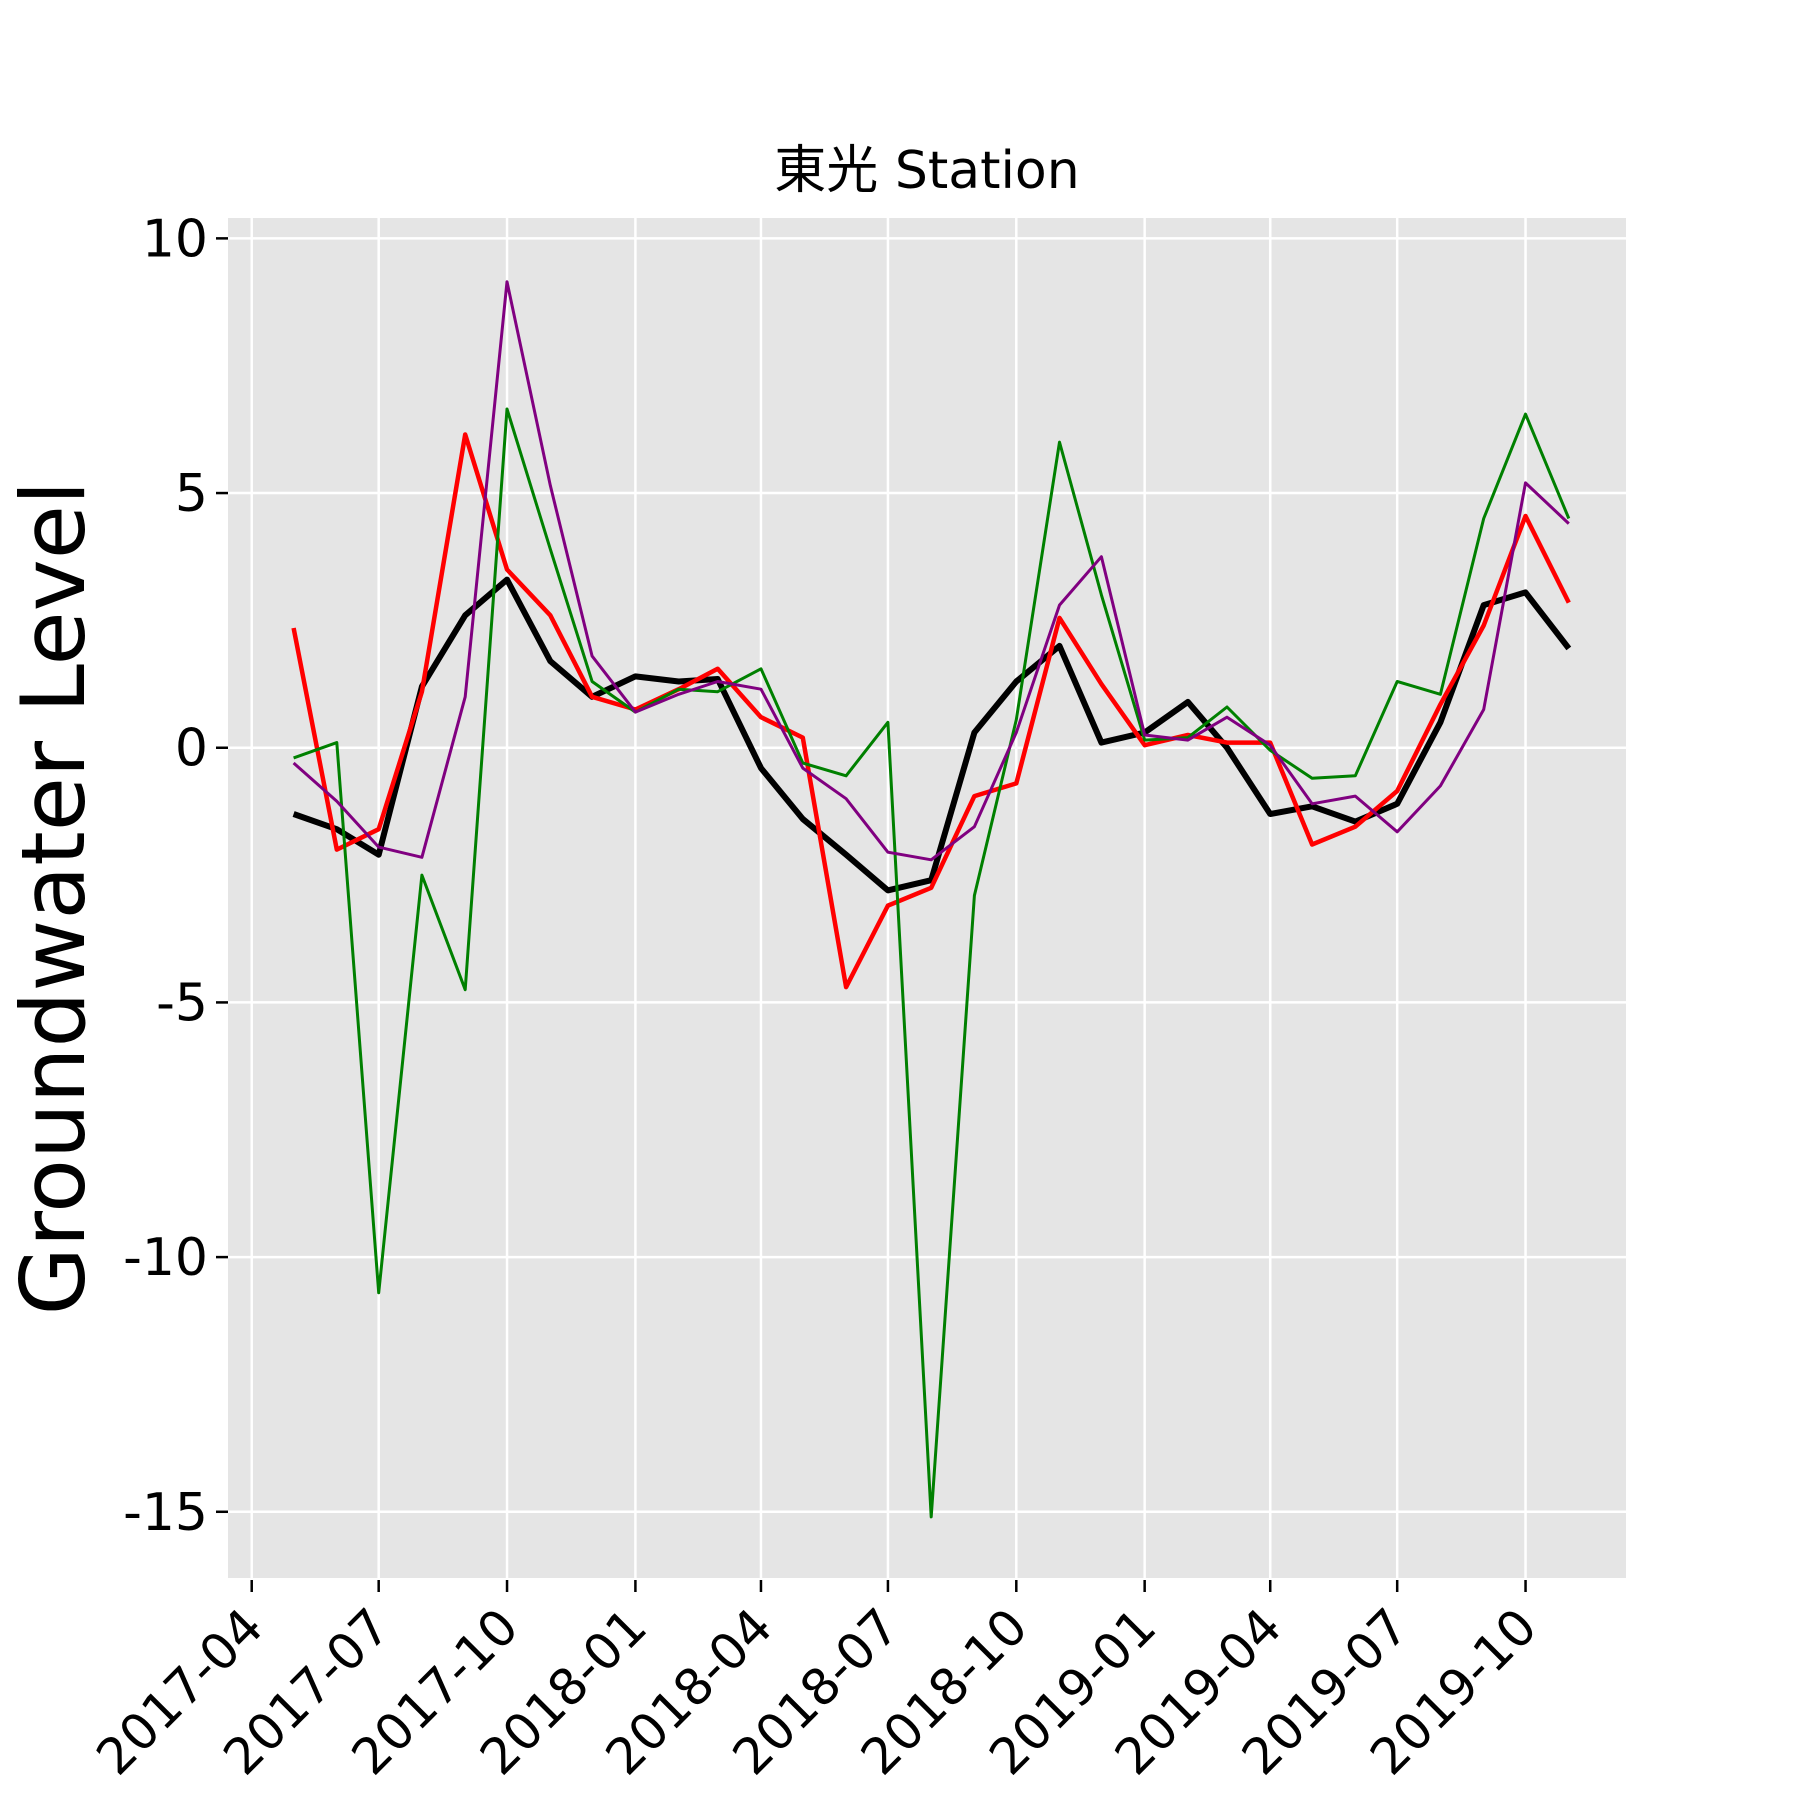  I want to click on y-tick-label: 5, so click(191, 494).